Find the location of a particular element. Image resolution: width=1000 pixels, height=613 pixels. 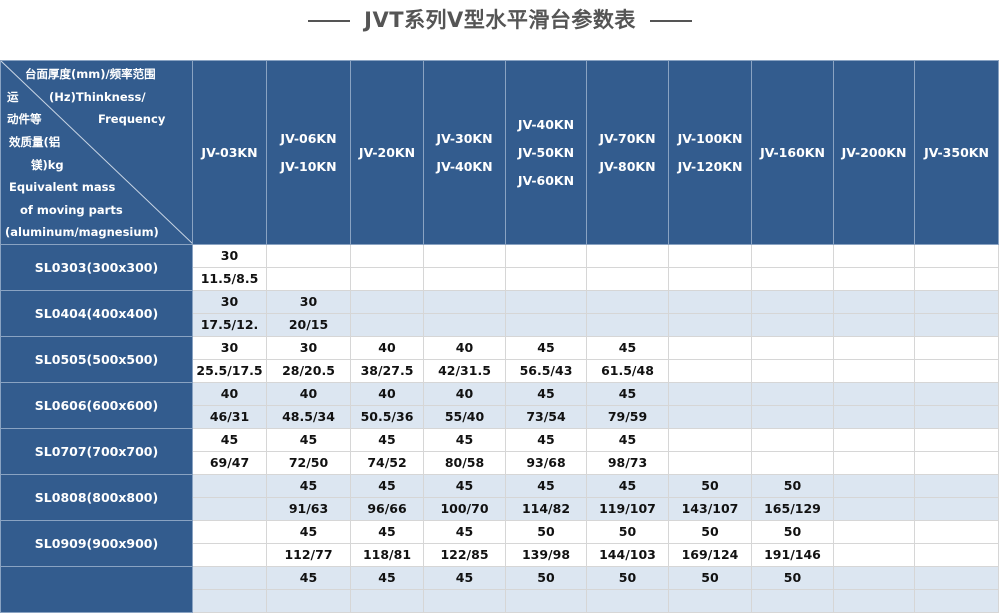

mass-cell: 144/103 is located at coordinates (627, 555).